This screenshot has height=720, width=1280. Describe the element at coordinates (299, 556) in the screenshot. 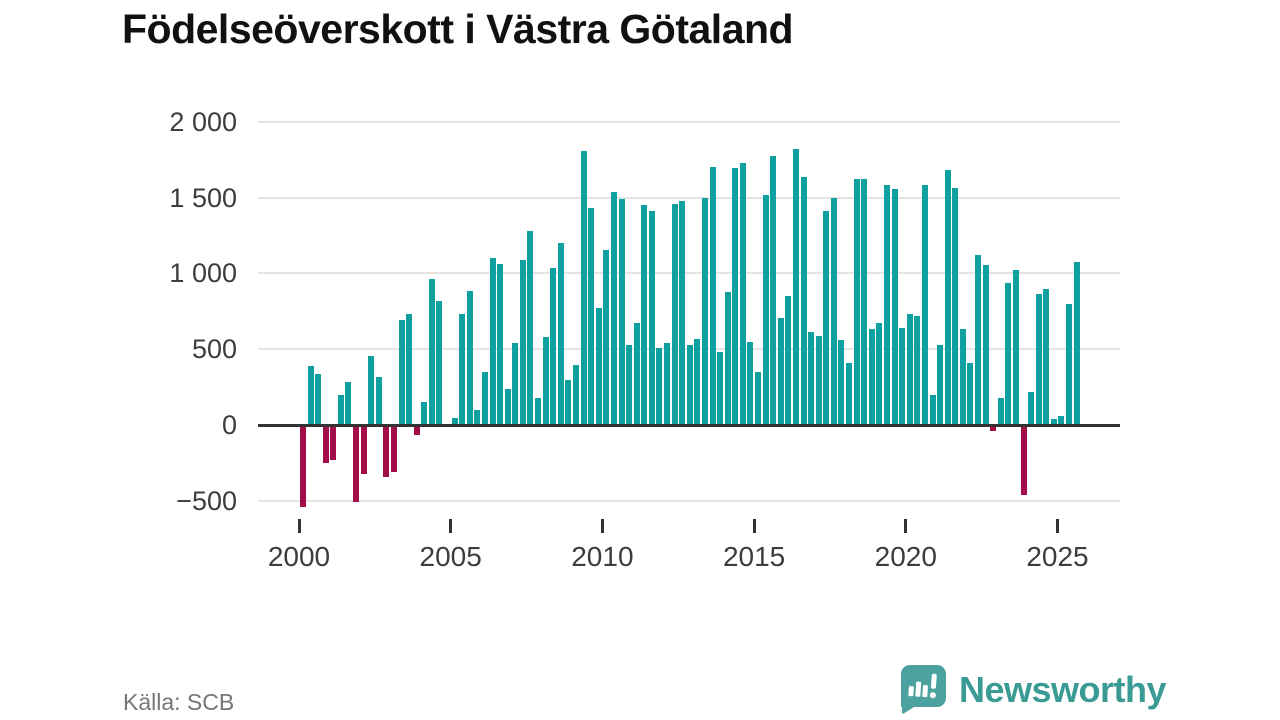

I see `x-axis-tick-label: 2000` at that location.